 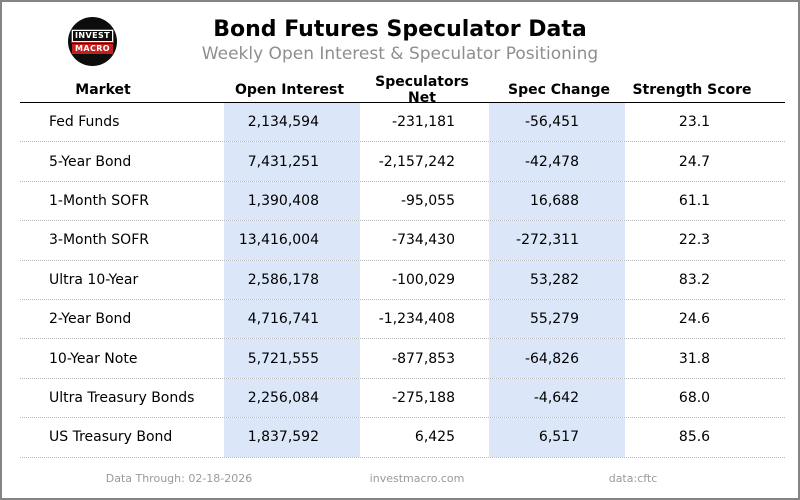 I want to click on page-title: Bond Futures Speculator Data, so click(x=400, y=29).